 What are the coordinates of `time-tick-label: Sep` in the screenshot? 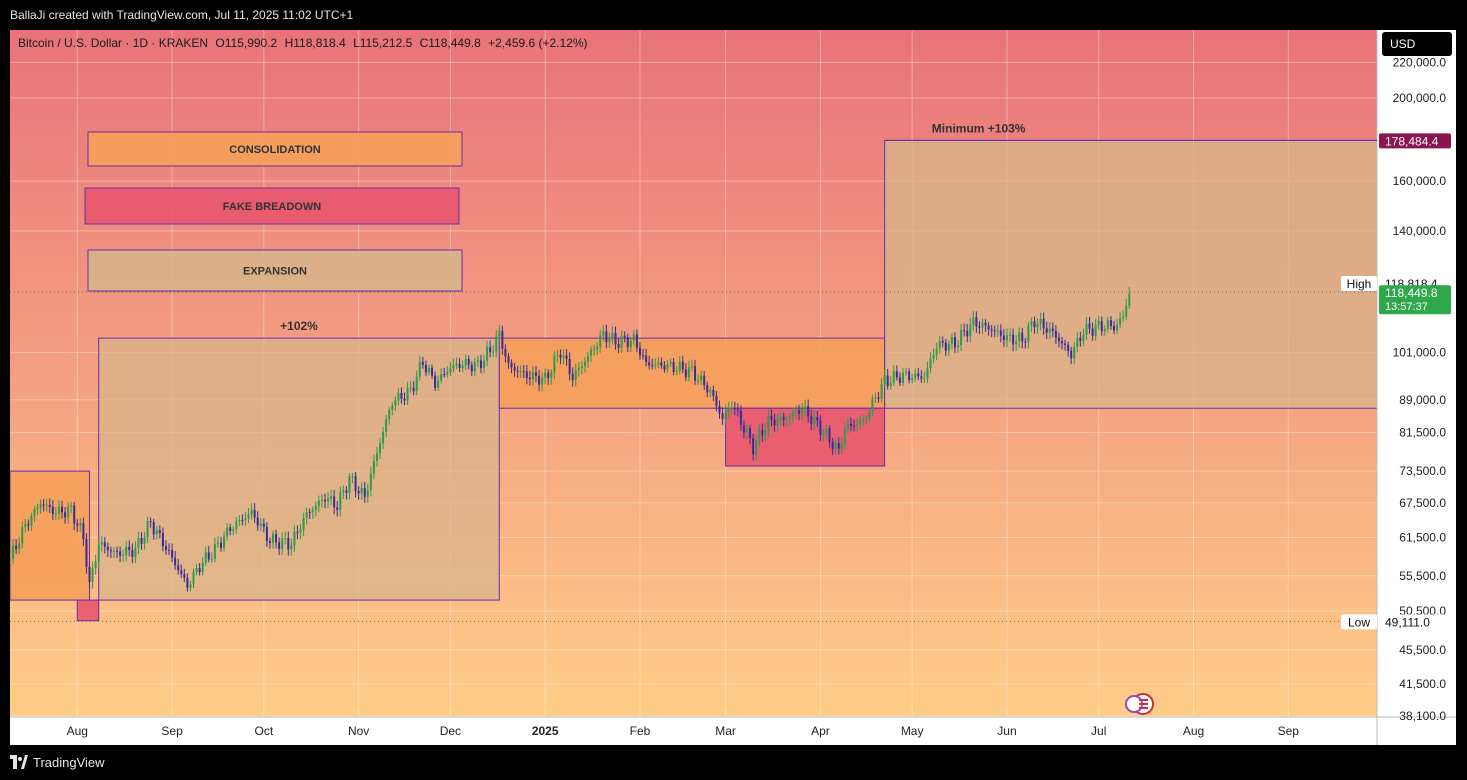 It's located at (1289, 731).